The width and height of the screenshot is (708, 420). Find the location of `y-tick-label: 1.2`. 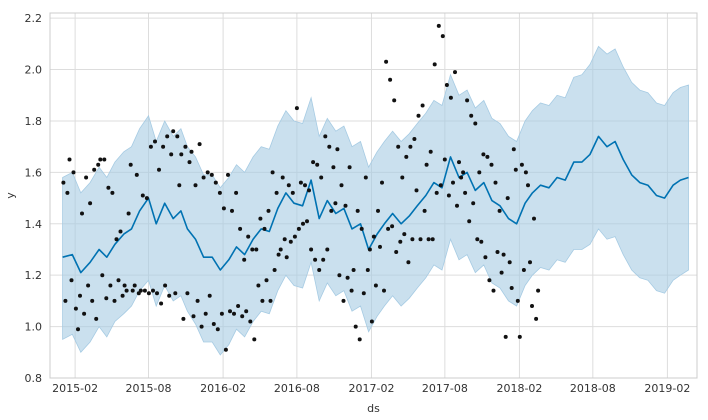

y-tick-label: 1.2 is located at coordinates (34, 275).